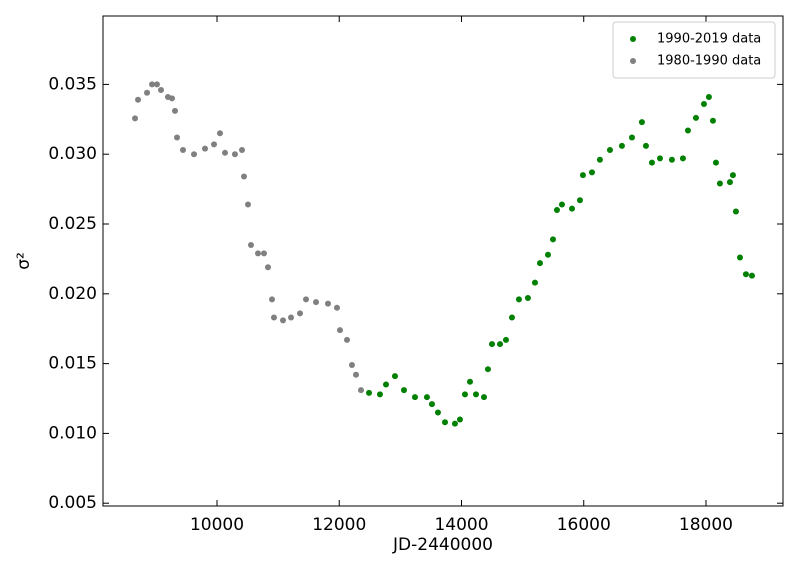  What do you see at coordinates (217, 525) in the screenshot?
I see `x-tick-label: 10000` at bounding box center [217, 525].